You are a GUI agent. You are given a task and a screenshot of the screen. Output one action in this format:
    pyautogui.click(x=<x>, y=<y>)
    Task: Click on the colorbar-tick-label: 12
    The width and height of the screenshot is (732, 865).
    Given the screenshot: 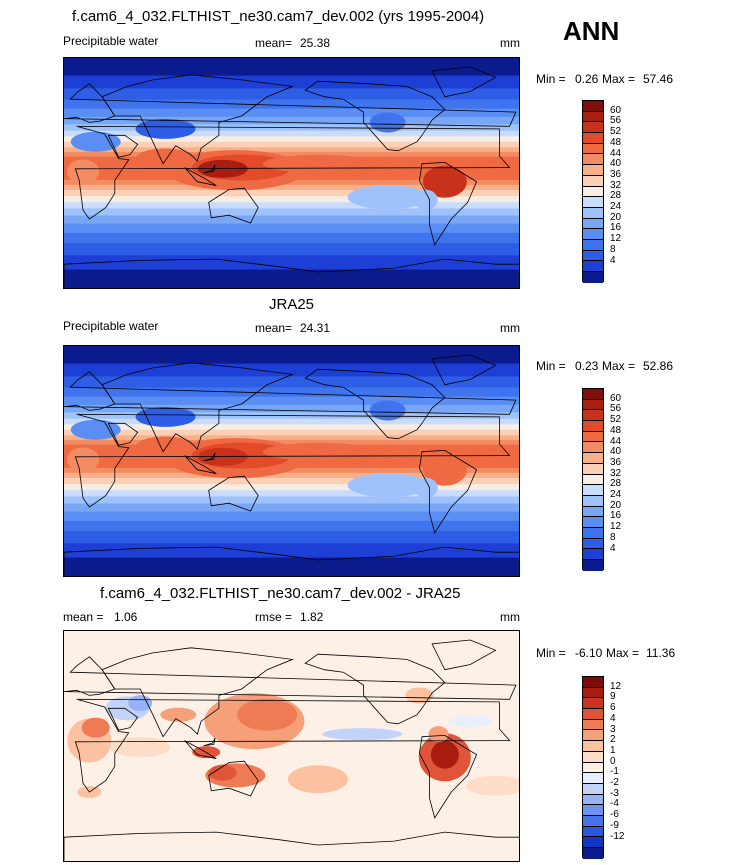 What is the action you would take?
    pyautogui.click(x=616, y=527)
    